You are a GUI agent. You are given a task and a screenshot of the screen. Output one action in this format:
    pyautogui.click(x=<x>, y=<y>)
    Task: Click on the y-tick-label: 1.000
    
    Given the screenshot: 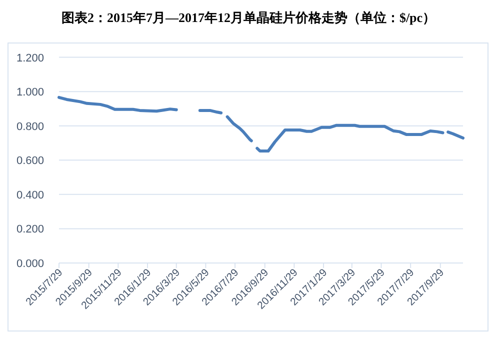 What is the action you would take?
    pyautogui.click(x=30, y=92)
    